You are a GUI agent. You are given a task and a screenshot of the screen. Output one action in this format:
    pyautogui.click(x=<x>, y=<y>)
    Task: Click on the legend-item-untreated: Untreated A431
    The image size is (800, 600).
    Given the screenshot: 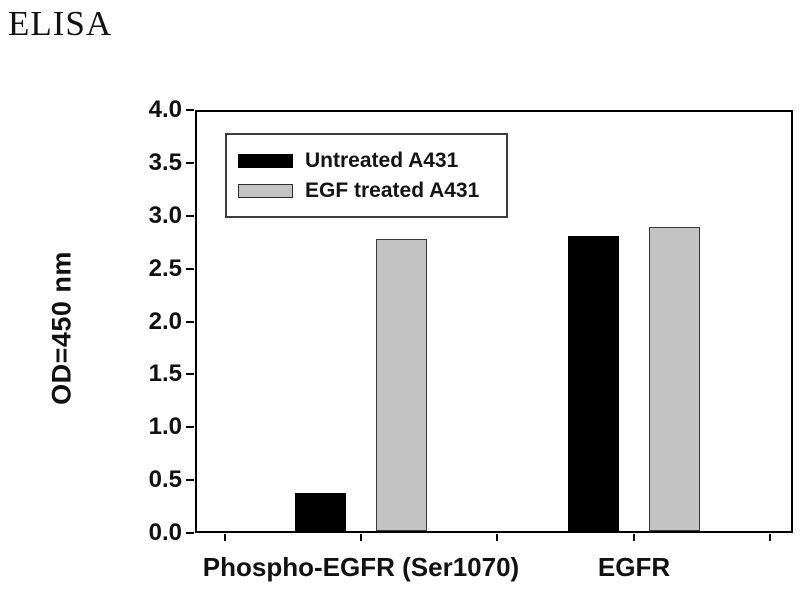 What is the action you would take?
    pyautogui.click(x=372, y=161)
    